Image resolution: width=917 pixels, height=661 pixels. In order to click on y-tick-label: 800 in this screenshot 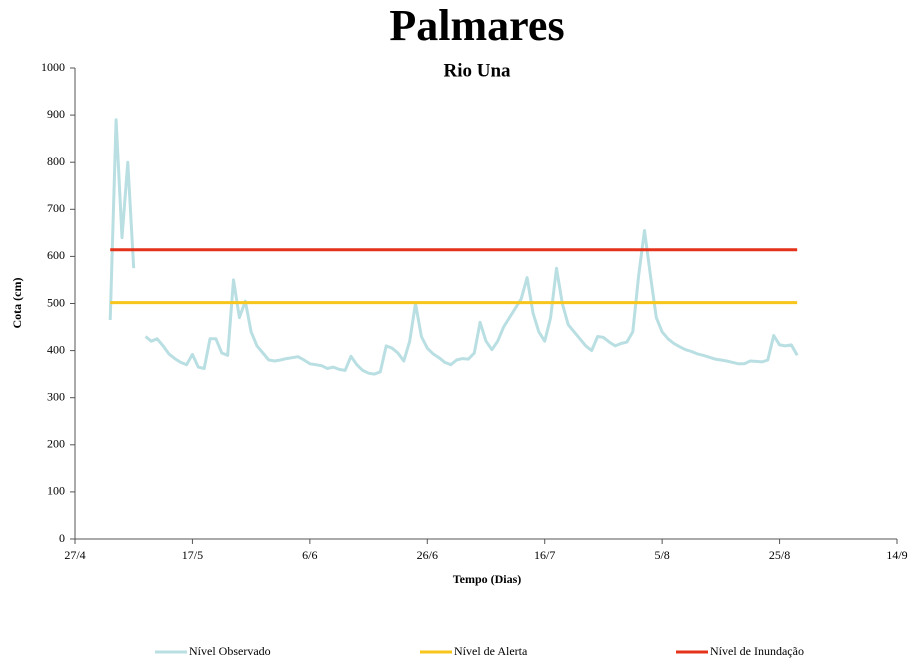, I will do `click(56, 161)`.